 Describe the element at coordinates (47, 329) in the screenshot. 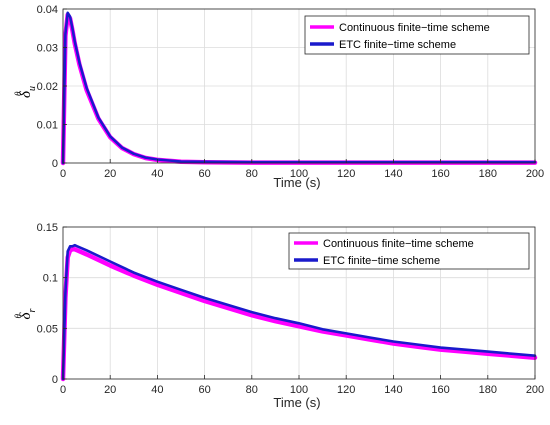

I see `y-tick-label-bottom-1: 0.05` at that location.